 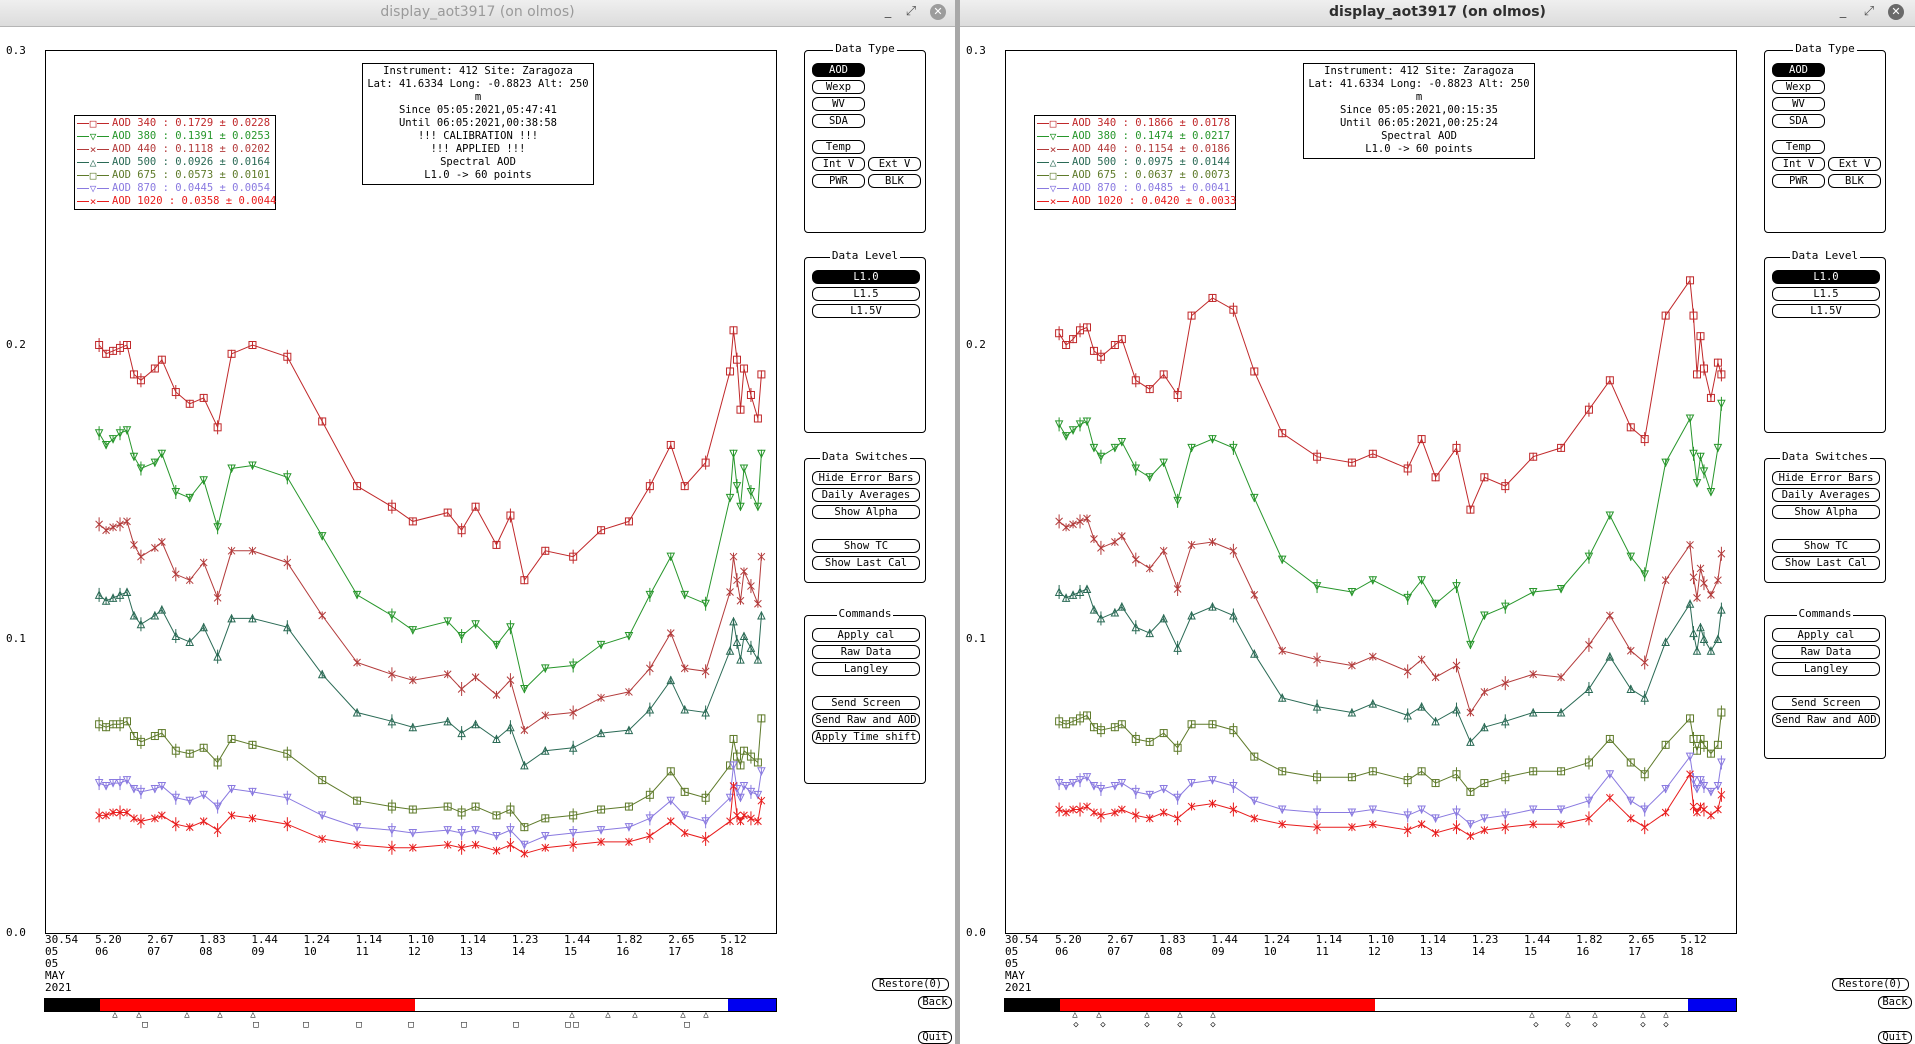 What do you see at coordinates (1825, 456) in the screenshot?
I see `panel-title: Data Switches` at bounding box center [1825, 456].